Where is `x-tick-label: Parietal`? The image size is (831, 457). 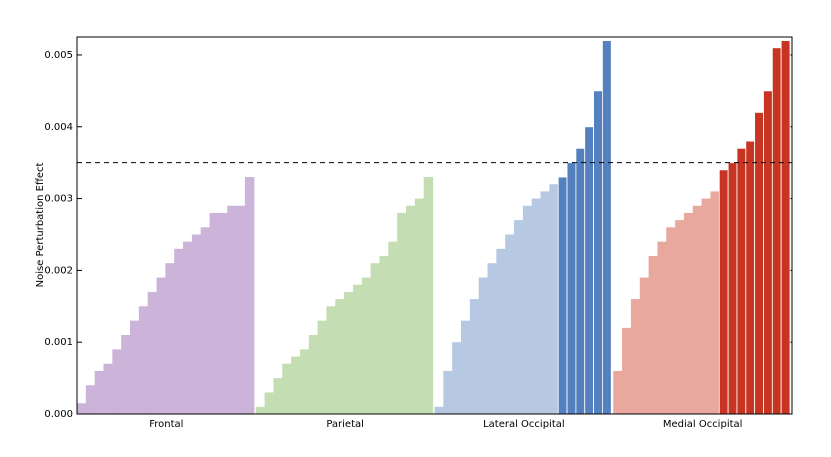 x-tick-label: Parietal is located at coordinates (345, 424).